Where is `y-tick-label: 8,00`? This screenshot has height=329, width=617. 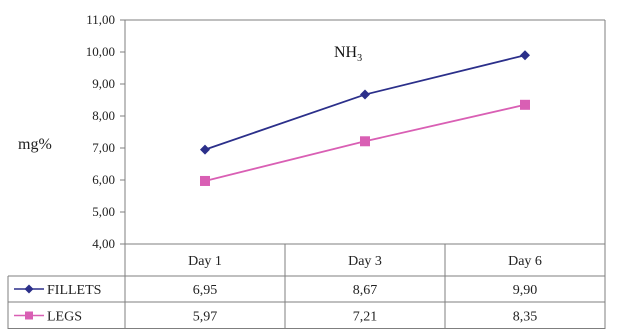 y-tick-label: 8,00 is located at coordinates (103, 115).